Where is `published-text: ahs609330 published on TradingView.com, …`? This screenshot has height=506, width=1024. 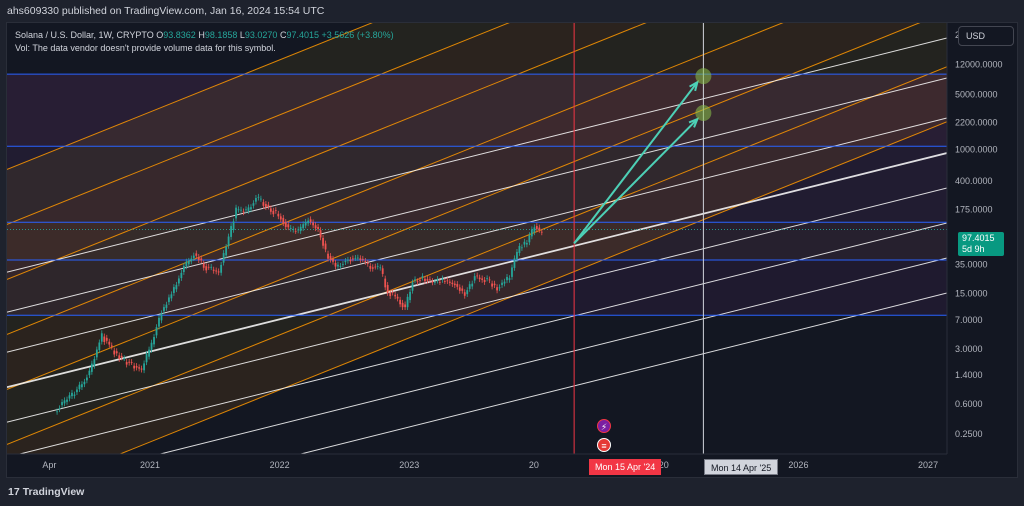 published-text: ahs609330 published on TradingView.com, … is located at coordinates (166, 11).